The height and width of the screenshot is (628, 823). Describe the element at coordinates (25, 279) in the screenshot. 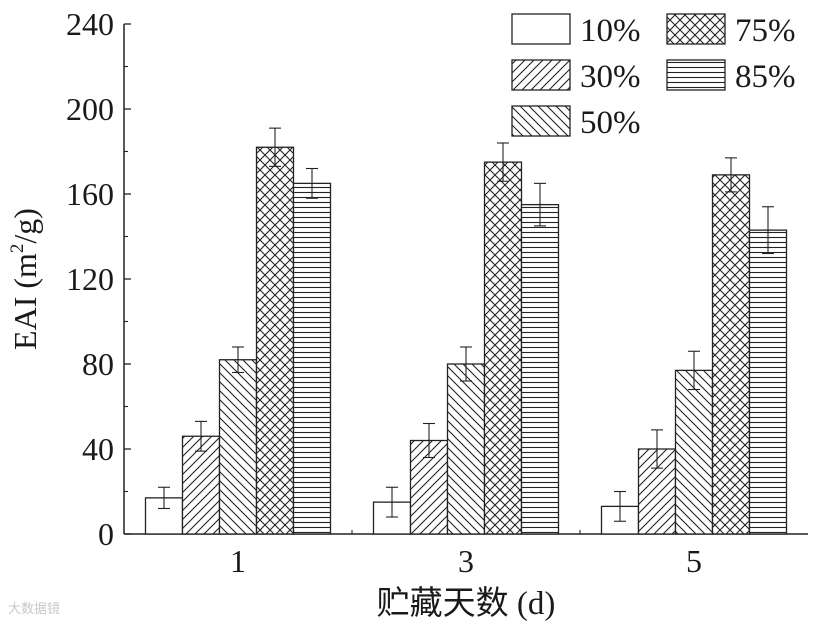

I see `y-axis-label: EAI (m2/g)` at that location.